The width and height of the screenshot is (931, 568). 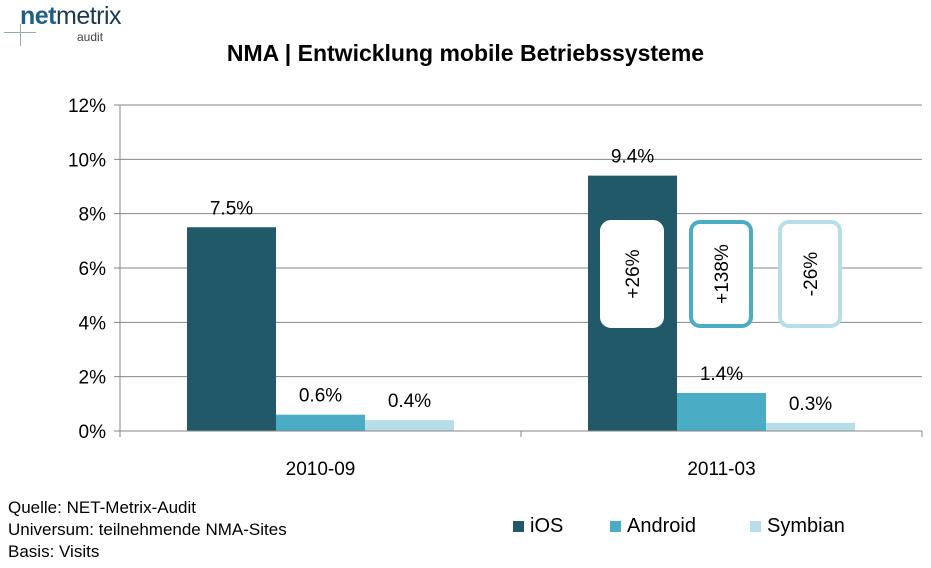 What do you see at coordinates (810, 404) in the screenshot?
I see `data-label: 0.3%` at bounding box center [810, 404].